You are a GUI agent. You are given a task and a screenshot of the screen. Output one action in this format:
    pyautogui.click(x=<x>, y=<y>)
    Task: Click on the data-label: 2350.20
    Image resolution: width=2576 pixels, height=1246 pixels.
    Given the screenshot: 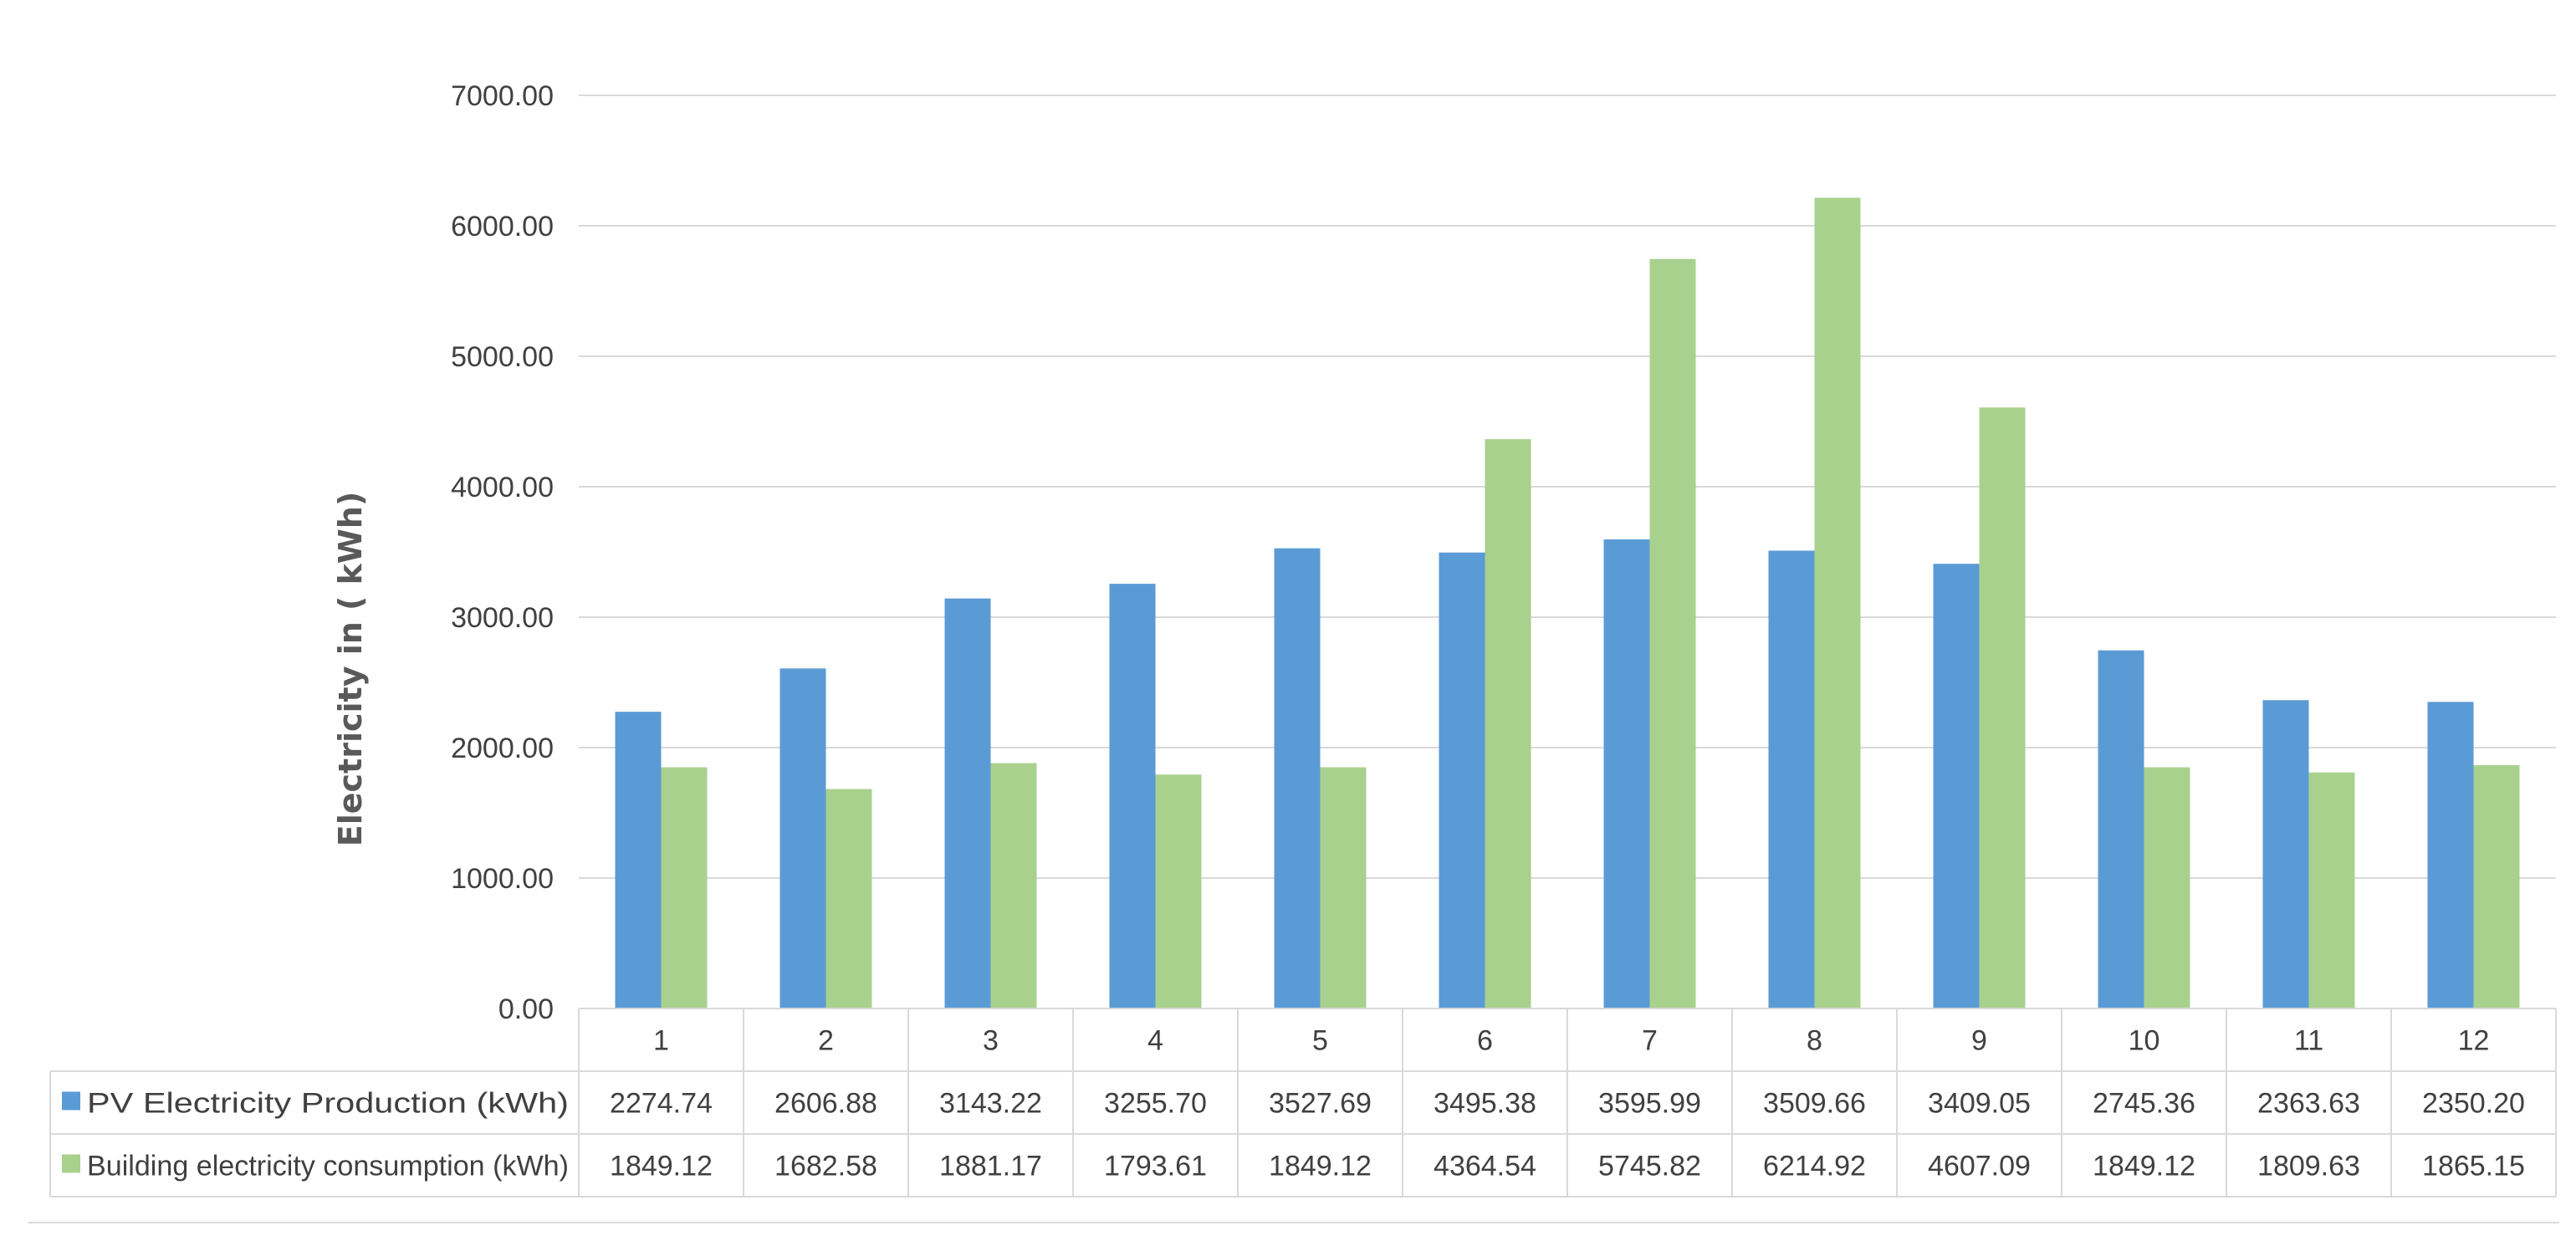 What is the action you would take?
    pyautogui.click(x=2473, y=1104)
    